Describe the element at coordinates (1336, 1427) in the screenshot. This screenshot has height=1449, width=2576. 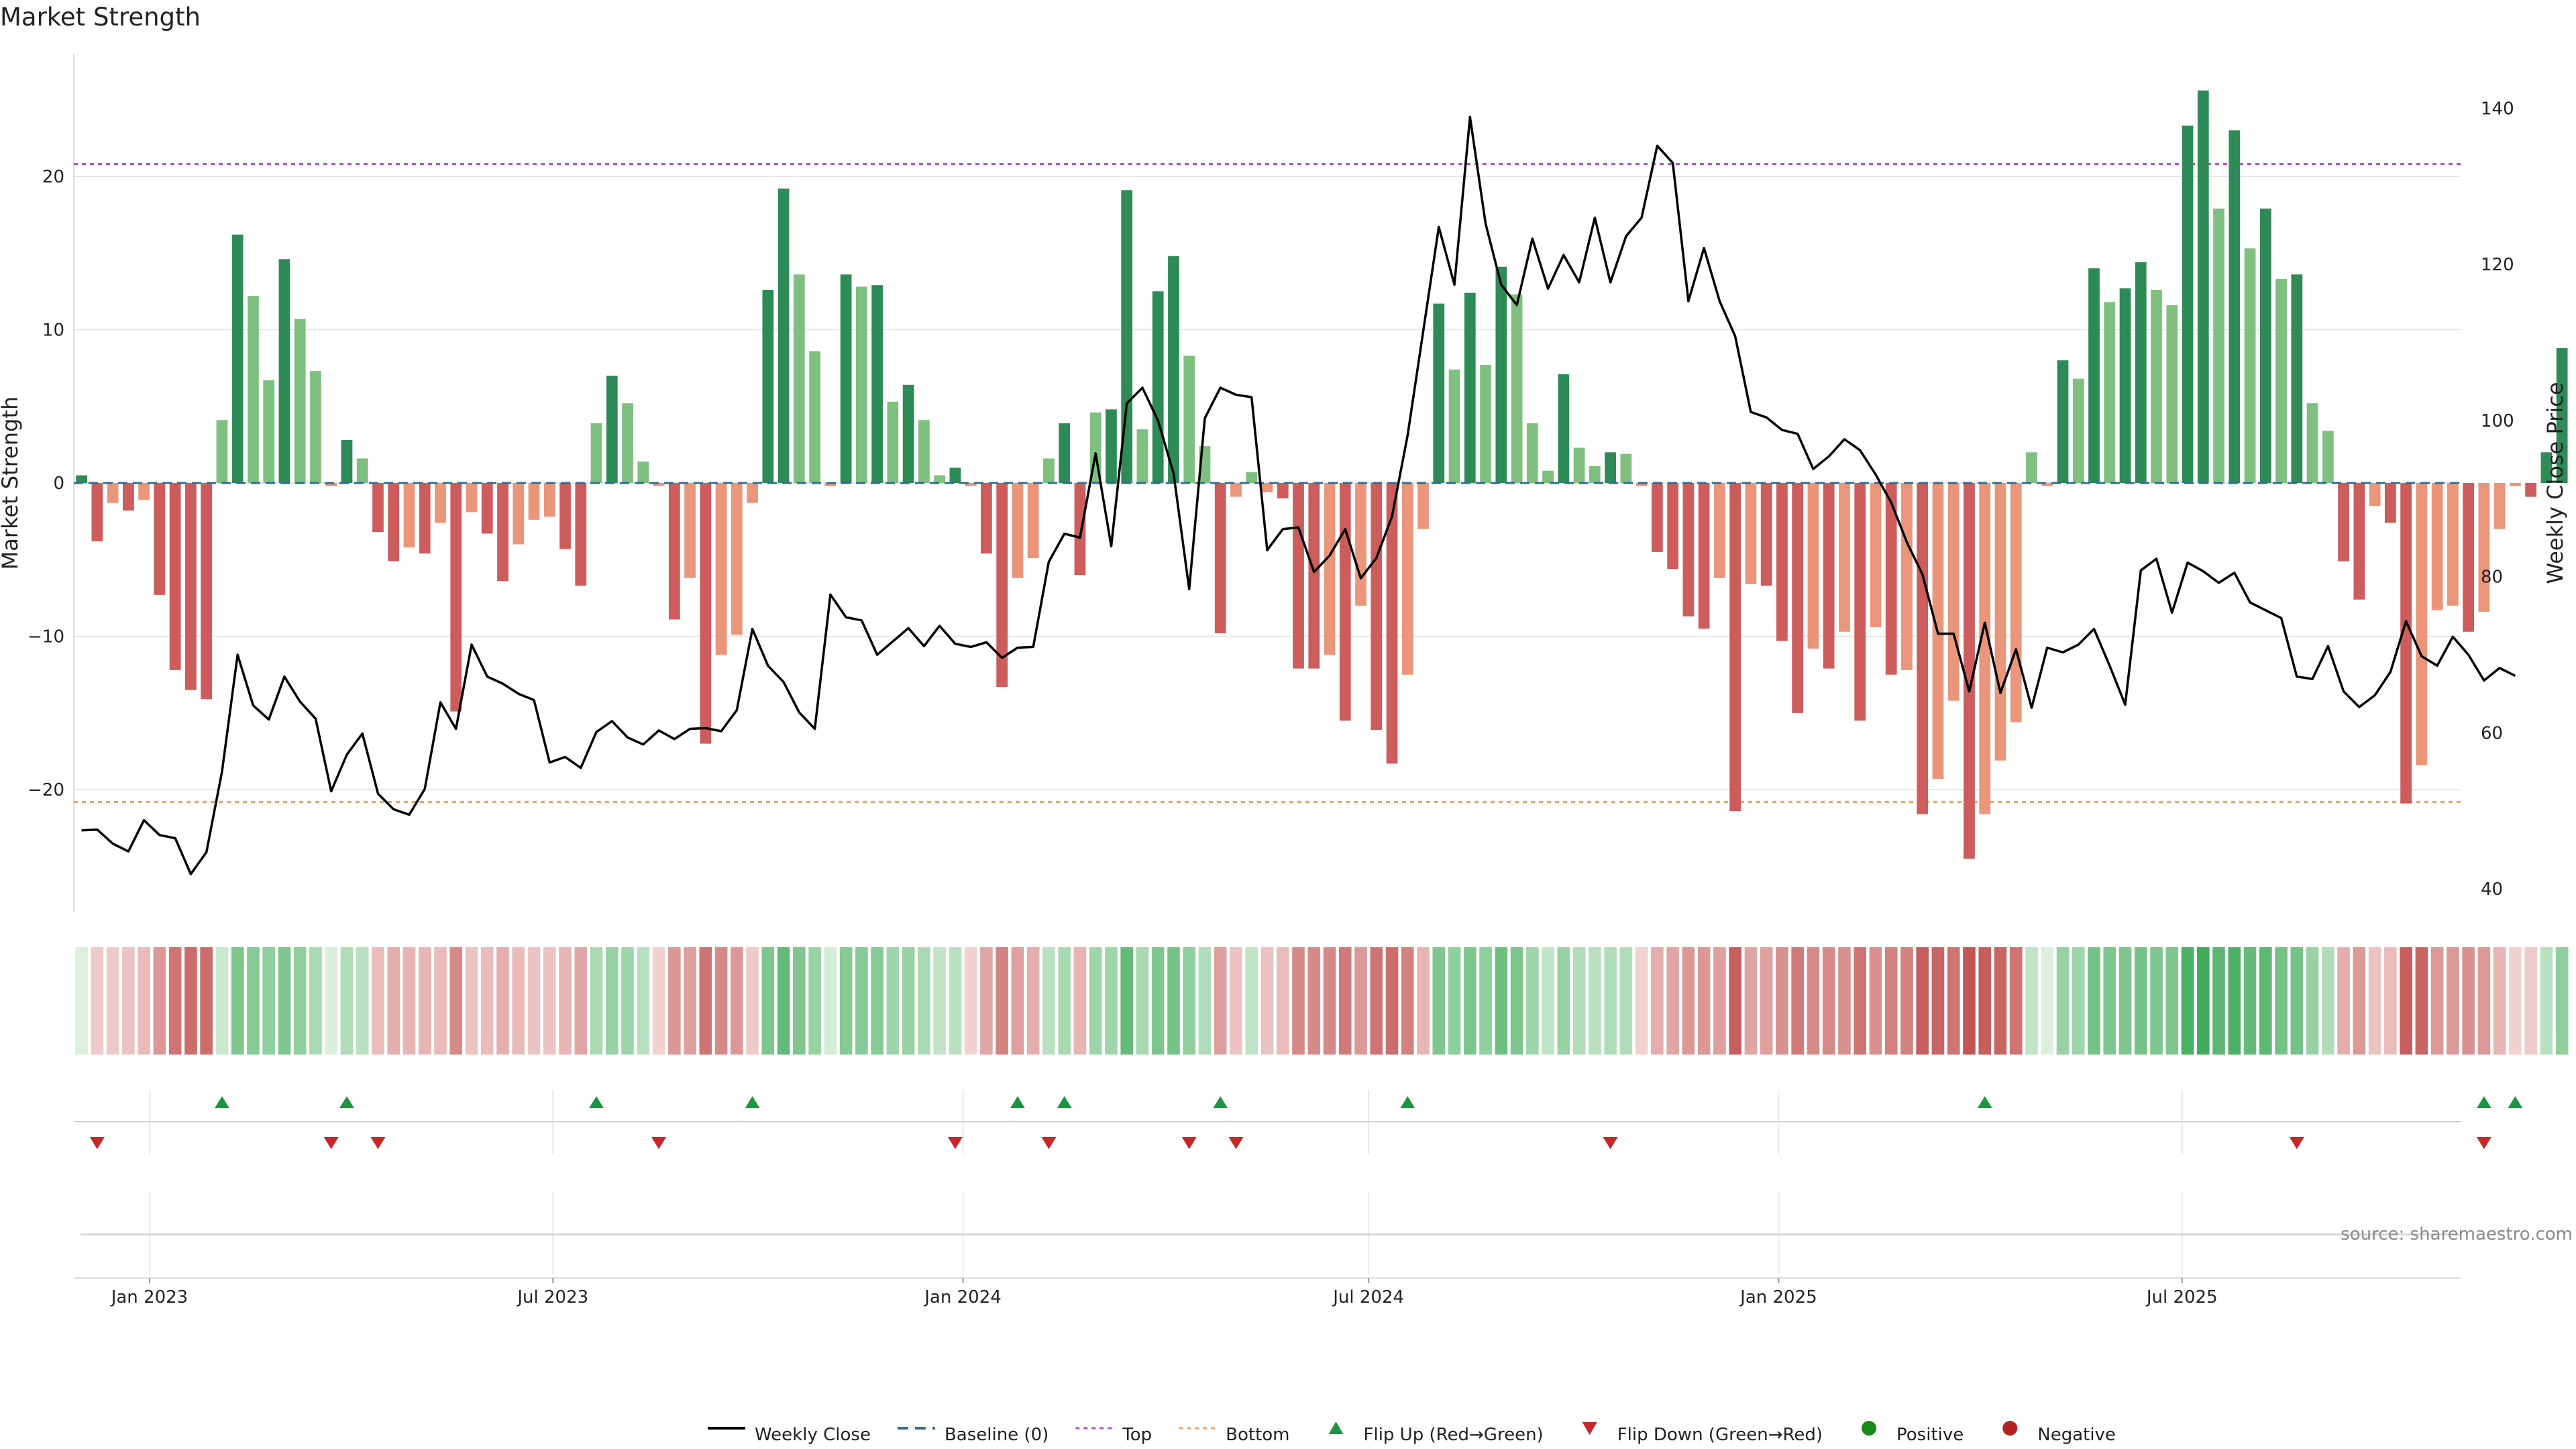
I see `legend-swatch-flip-up` at that location.